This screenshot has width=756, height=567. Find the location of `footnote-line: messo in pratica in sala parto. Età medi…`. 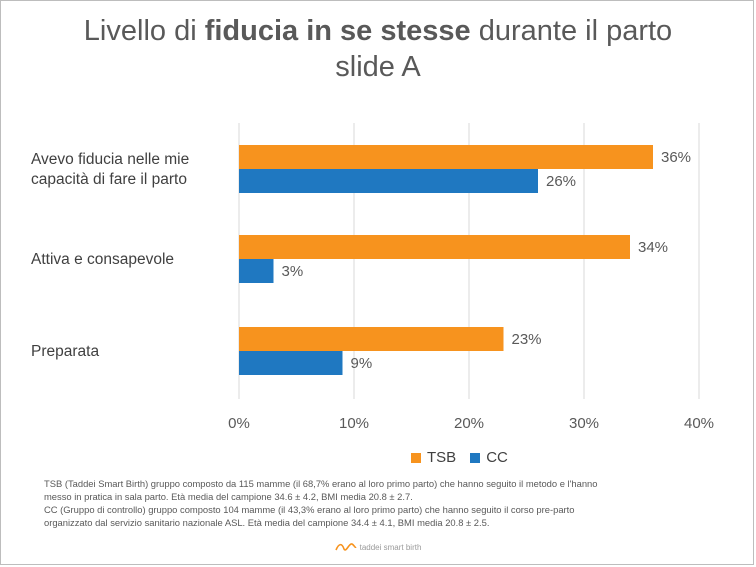

footnote-line: messo in pratica in sala parto. Età medi… is located at coordinates (228, 496).